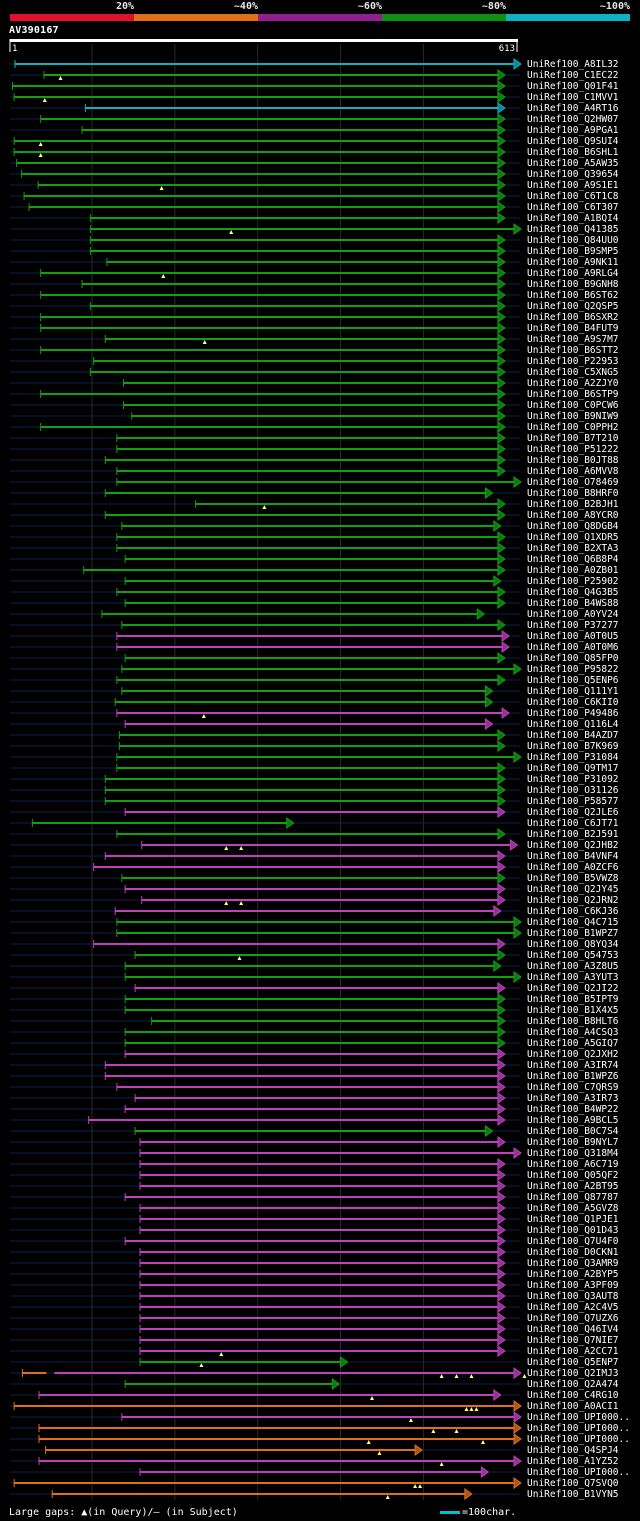  I want to click on hit-row: UniRef100_Q2JLE6, so click(314, 812).